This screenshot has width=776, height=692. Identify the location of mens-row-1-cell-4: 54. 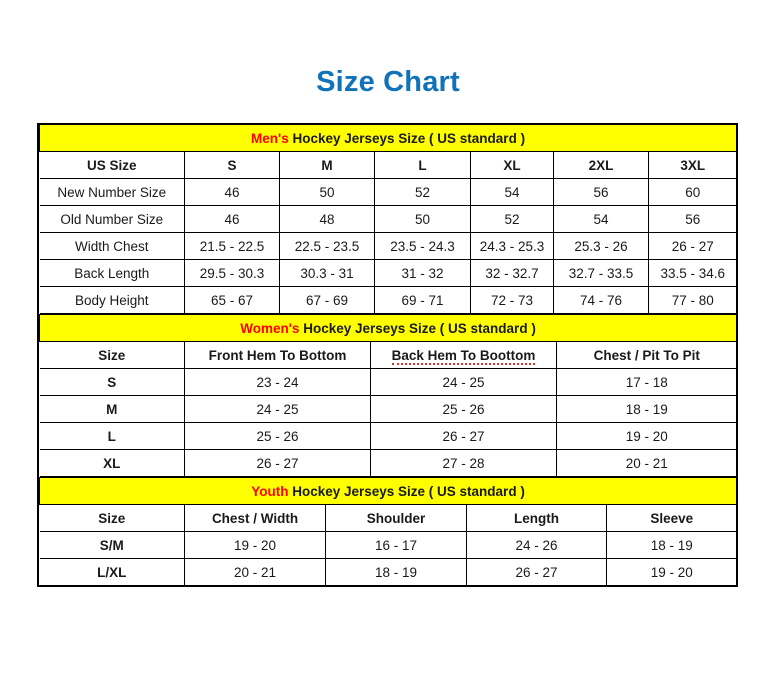
(601, 219).